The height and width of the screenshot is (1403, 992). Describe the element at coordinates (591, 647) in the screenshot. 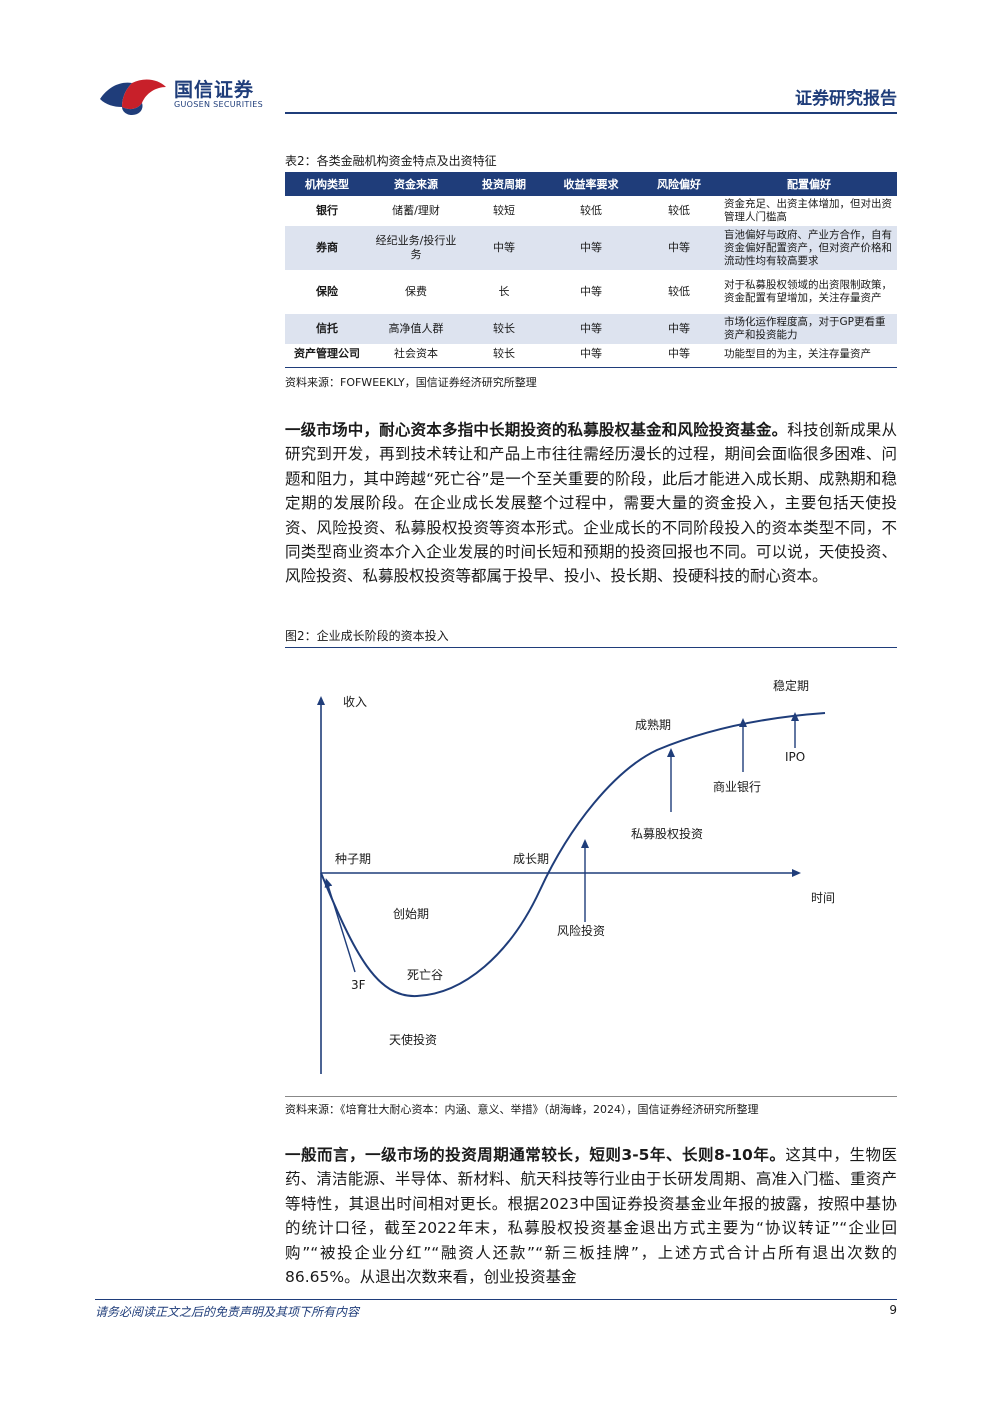

I see `figure-top-rule` at that location.